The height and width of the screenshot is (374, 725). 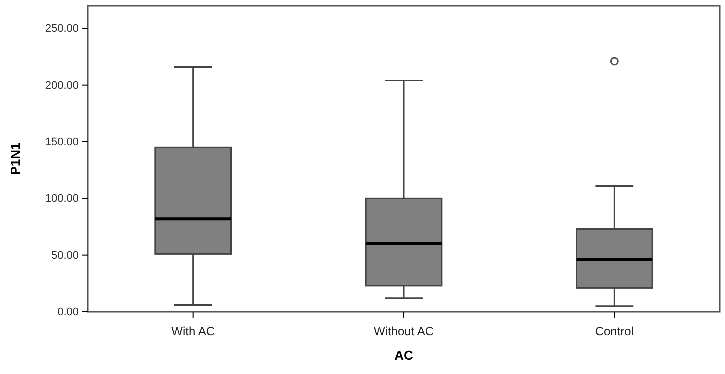 I want to click on x-tick-label: With AC, so click(x=194, y=331).